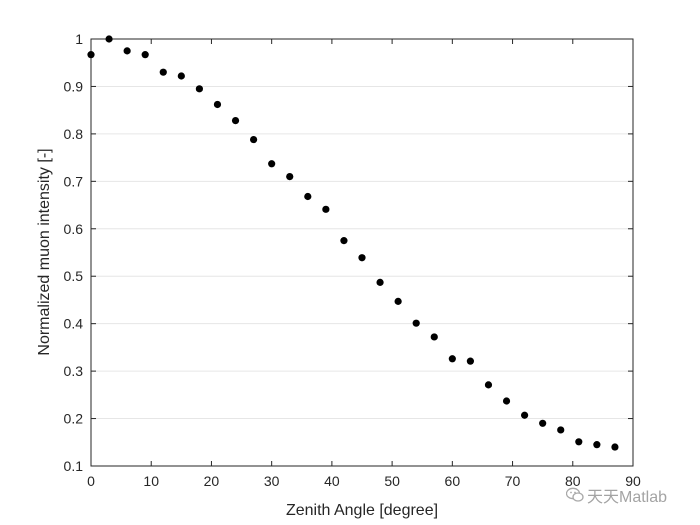  Describe the element at coordinates (74, 466) in the screenshot. I see `y-tick-label: 0.1` at that location.